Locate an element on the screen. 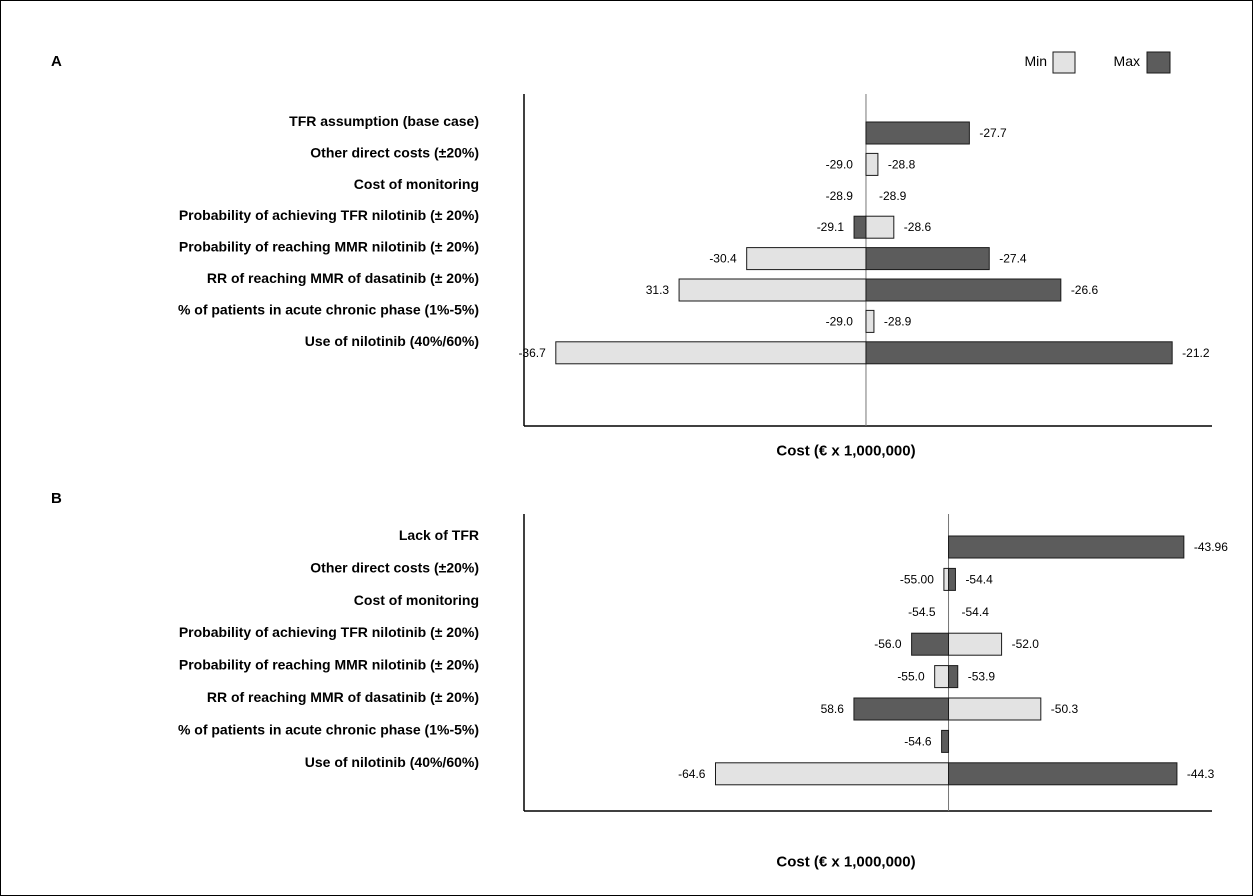  data-label-max: -44.3 is located at coordinates (1201, 774).